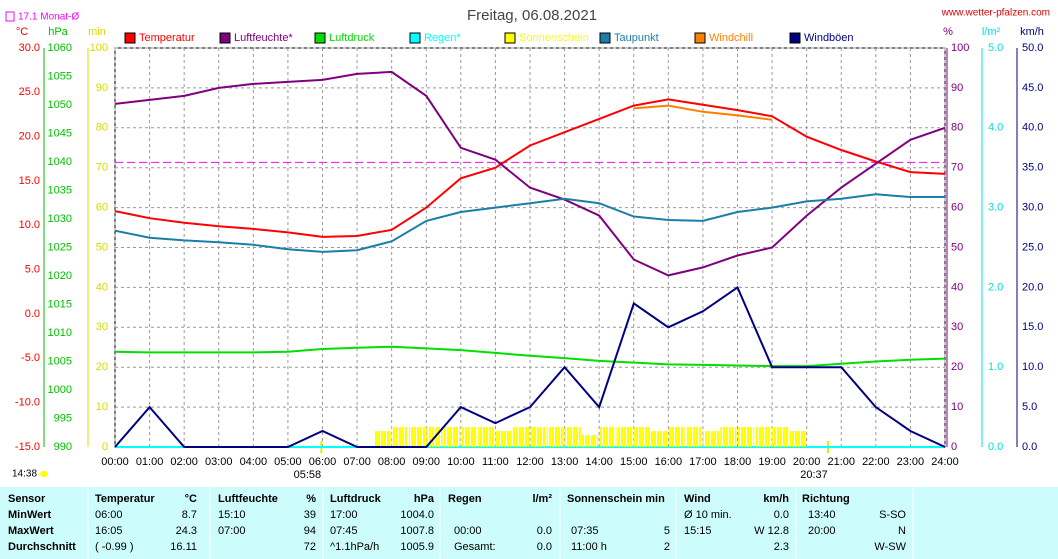 The width and height of the screenshot is (1058, 559). What do you see at coordinates (841, 462) in the screenshot?
I see `x-tick-label: 21:00` at bounding box center [841, 462].